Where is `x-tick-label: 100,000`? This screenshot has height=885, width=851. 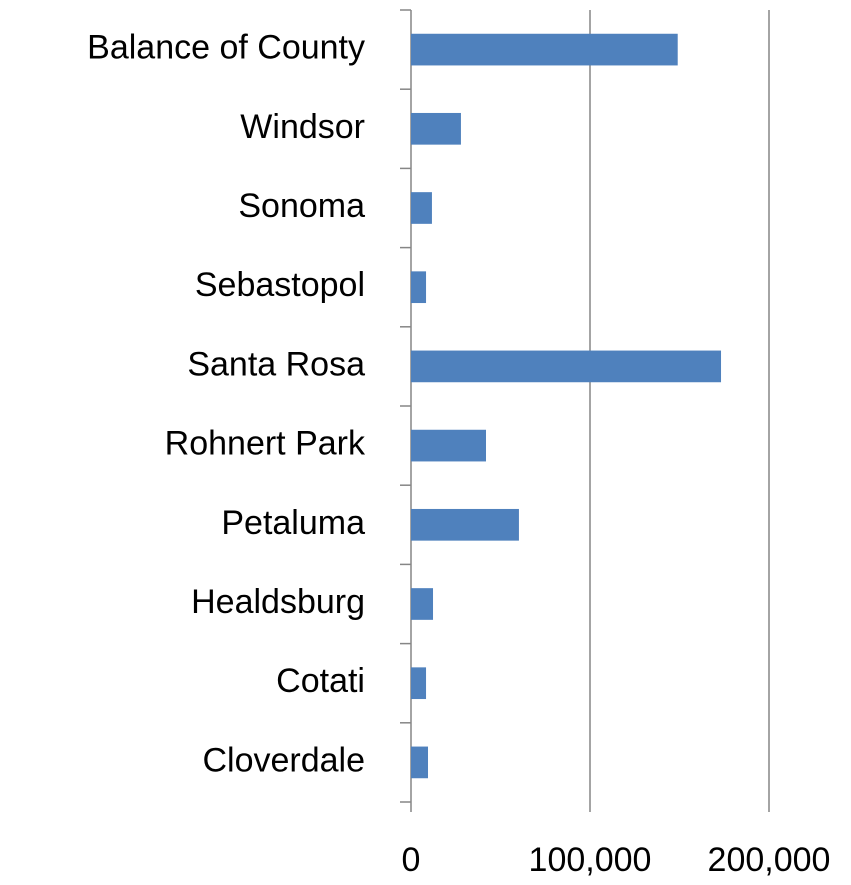
x-tick-label: 100,000 is located at coordinates (590, 860).